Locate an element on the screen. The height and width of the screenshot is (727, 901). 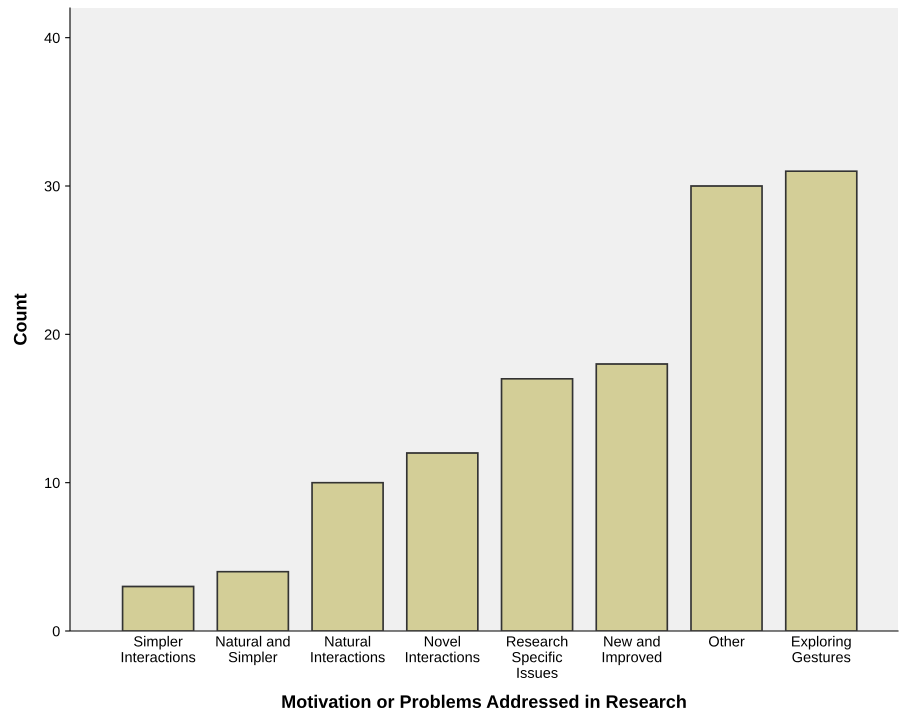
y-tick-label: 20 is located at coordinates (52, 334).